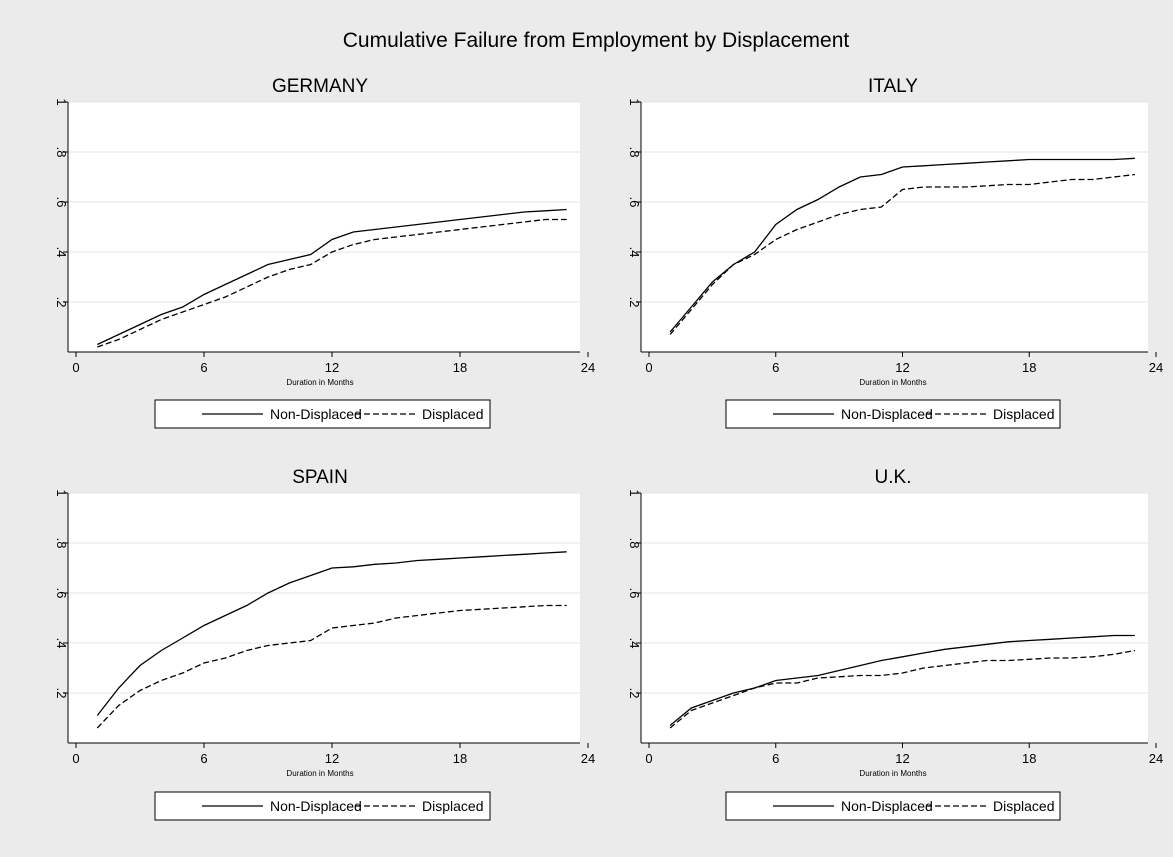 The height and width of the screenshot is (857, 1173). What do you see at coordinates (893, 477) in the screenshot?
I see `panel-title: U.K.` at bounding box center [893, 477].